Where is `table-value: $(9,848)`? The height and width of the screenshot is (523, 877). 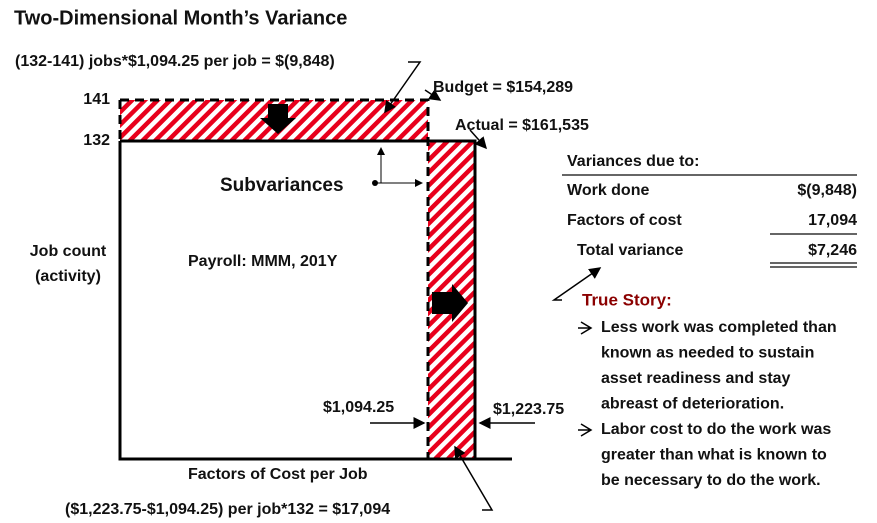 table-value: $(9,848) is located at coordinates (827, 190).